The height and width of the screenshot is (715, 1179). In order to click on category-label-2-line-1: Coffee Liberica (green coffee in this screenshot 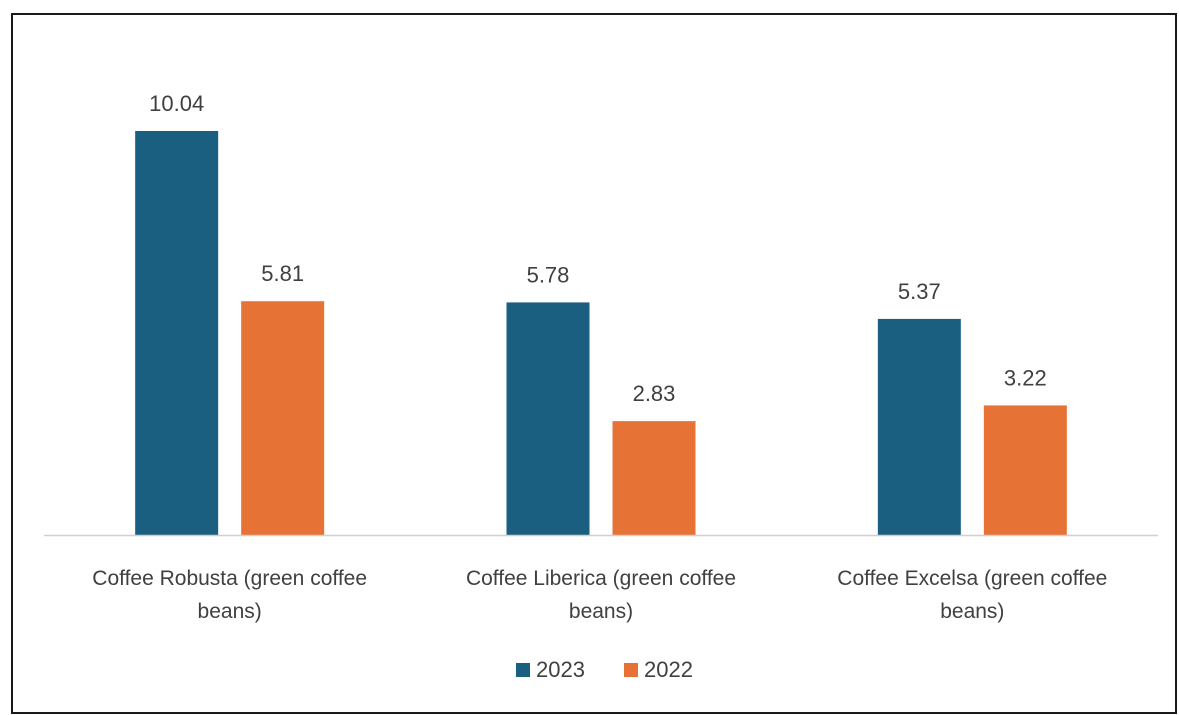, I will do `click(601, 578)`.